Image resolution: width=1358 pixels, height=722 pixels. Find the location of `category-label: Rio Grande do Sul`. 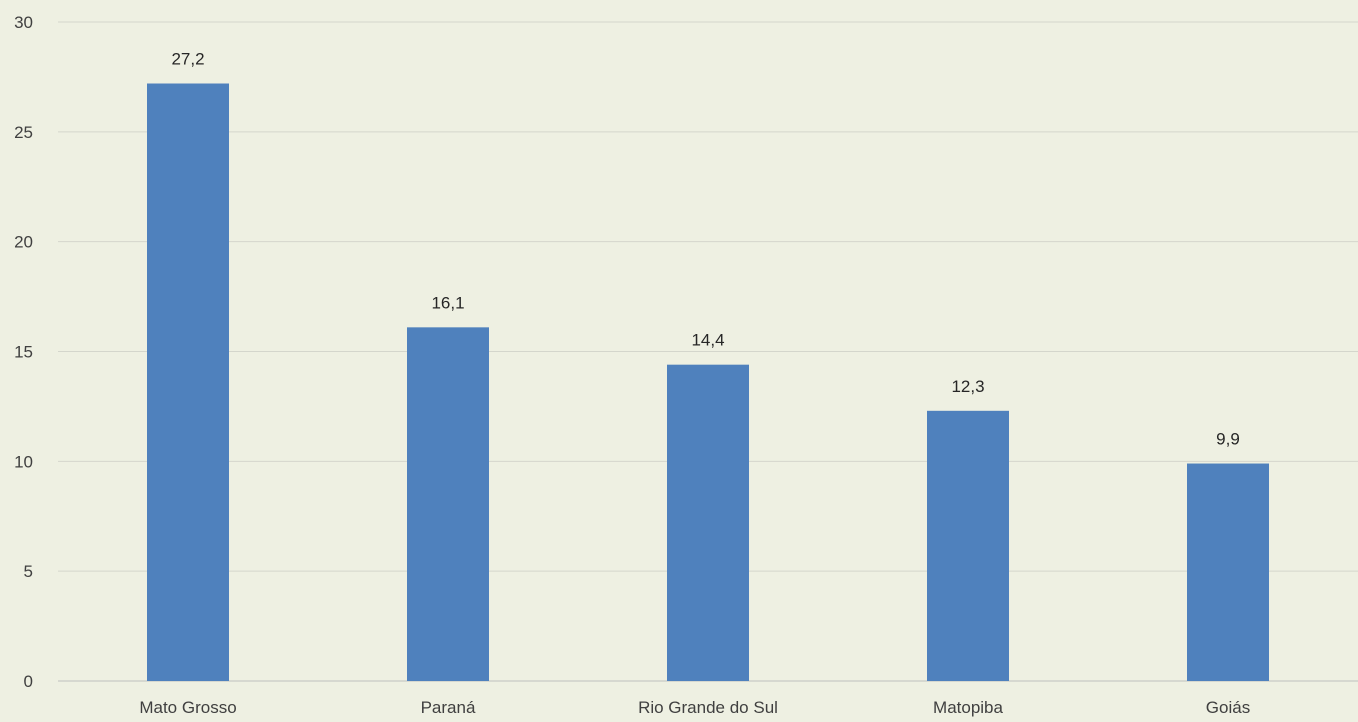

category-label: Rio Grande do Sul is located at coordinates (708, 707).